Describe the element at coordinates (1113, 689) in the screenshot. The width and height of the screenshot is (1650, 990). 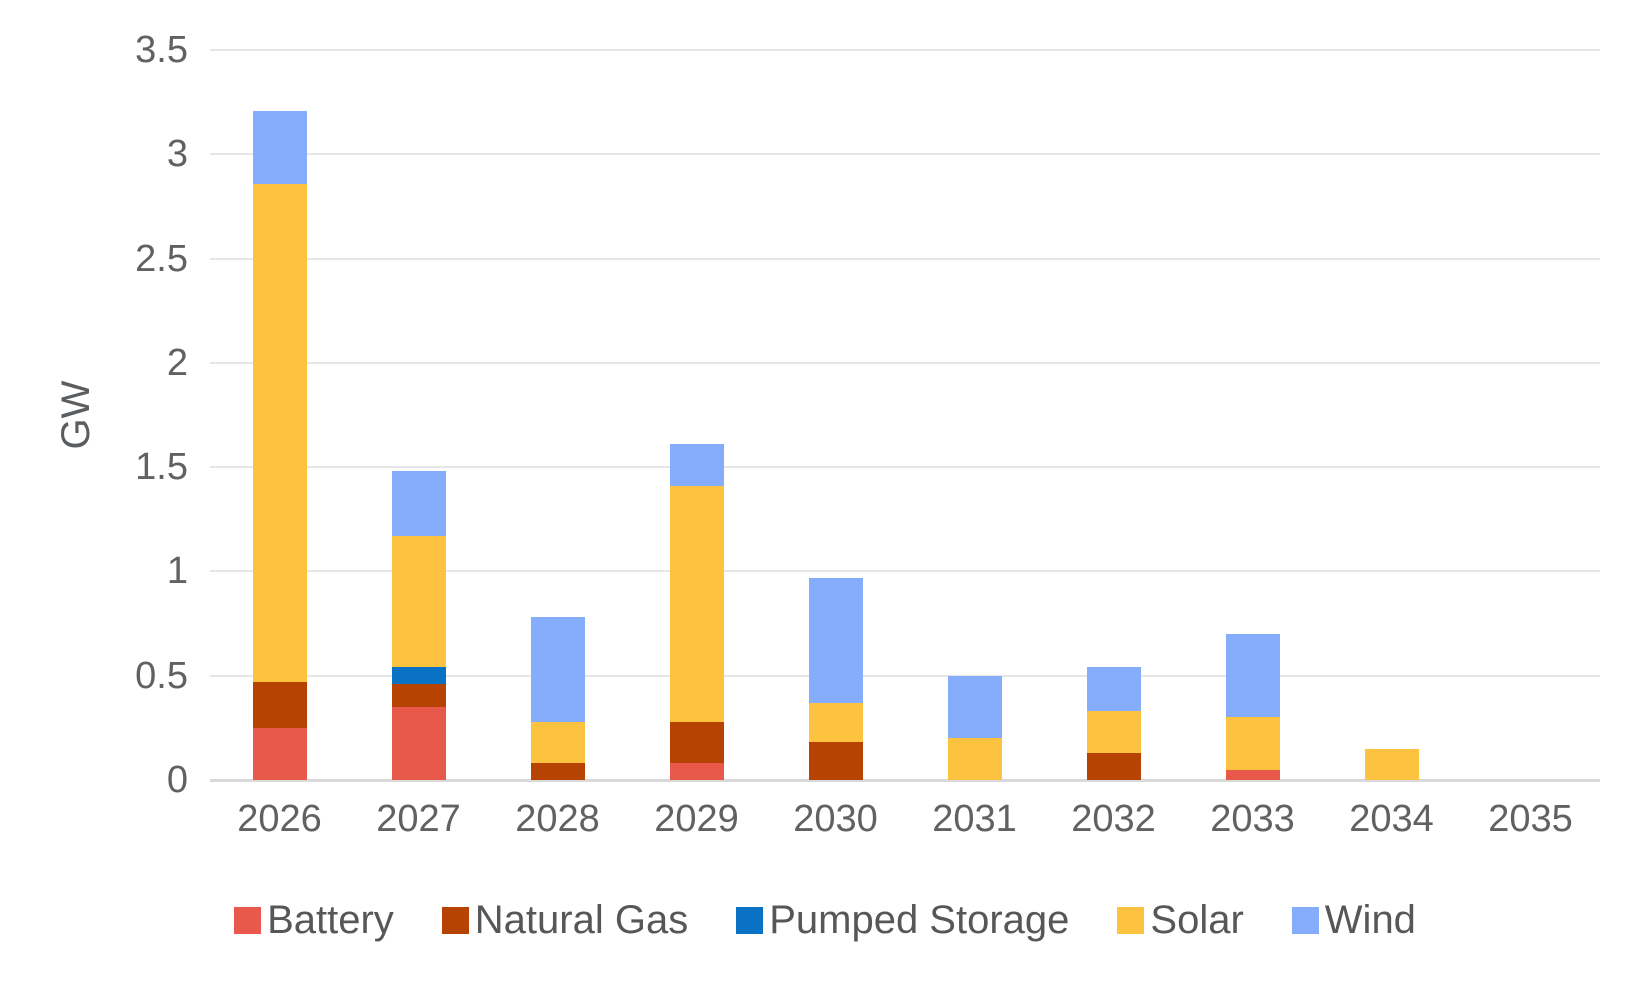
I see `bar-2032-wind` at that location.